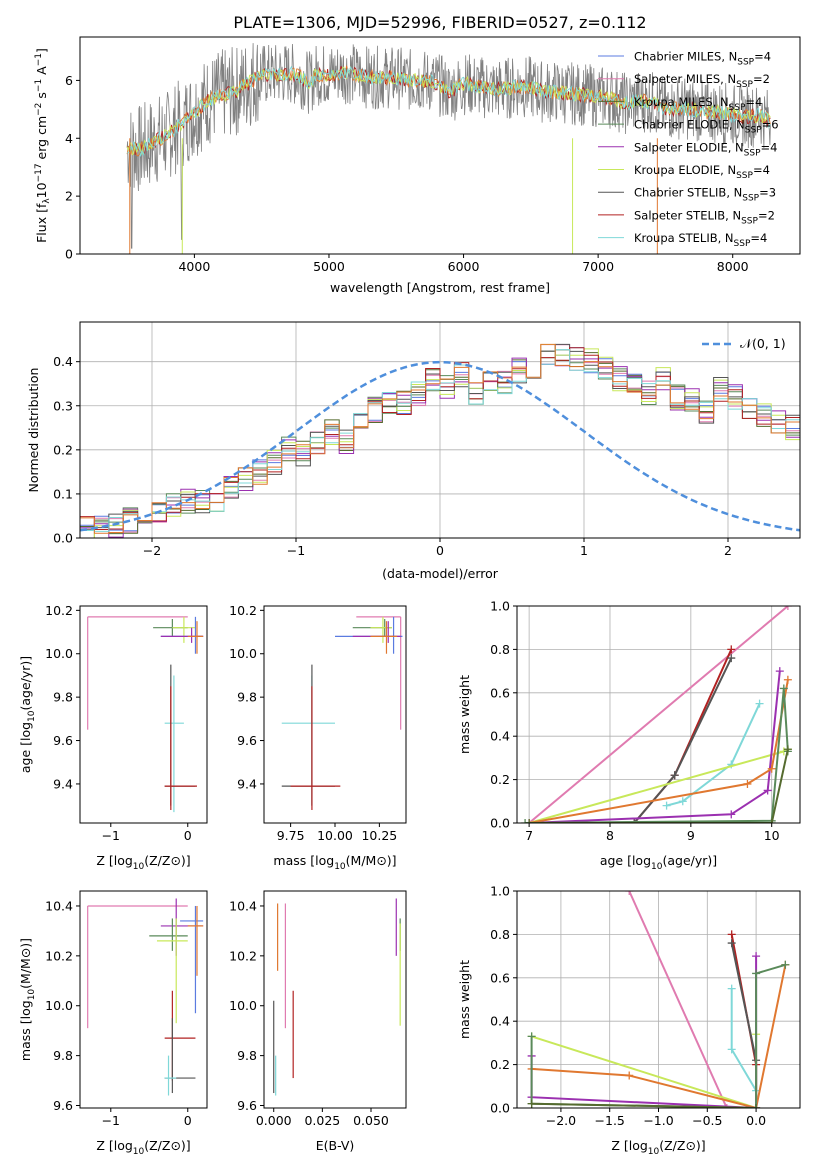  Describe the element at coordinates (756, 1120) in the screenshot. I see `x-tick-label: 0.0` at that location.